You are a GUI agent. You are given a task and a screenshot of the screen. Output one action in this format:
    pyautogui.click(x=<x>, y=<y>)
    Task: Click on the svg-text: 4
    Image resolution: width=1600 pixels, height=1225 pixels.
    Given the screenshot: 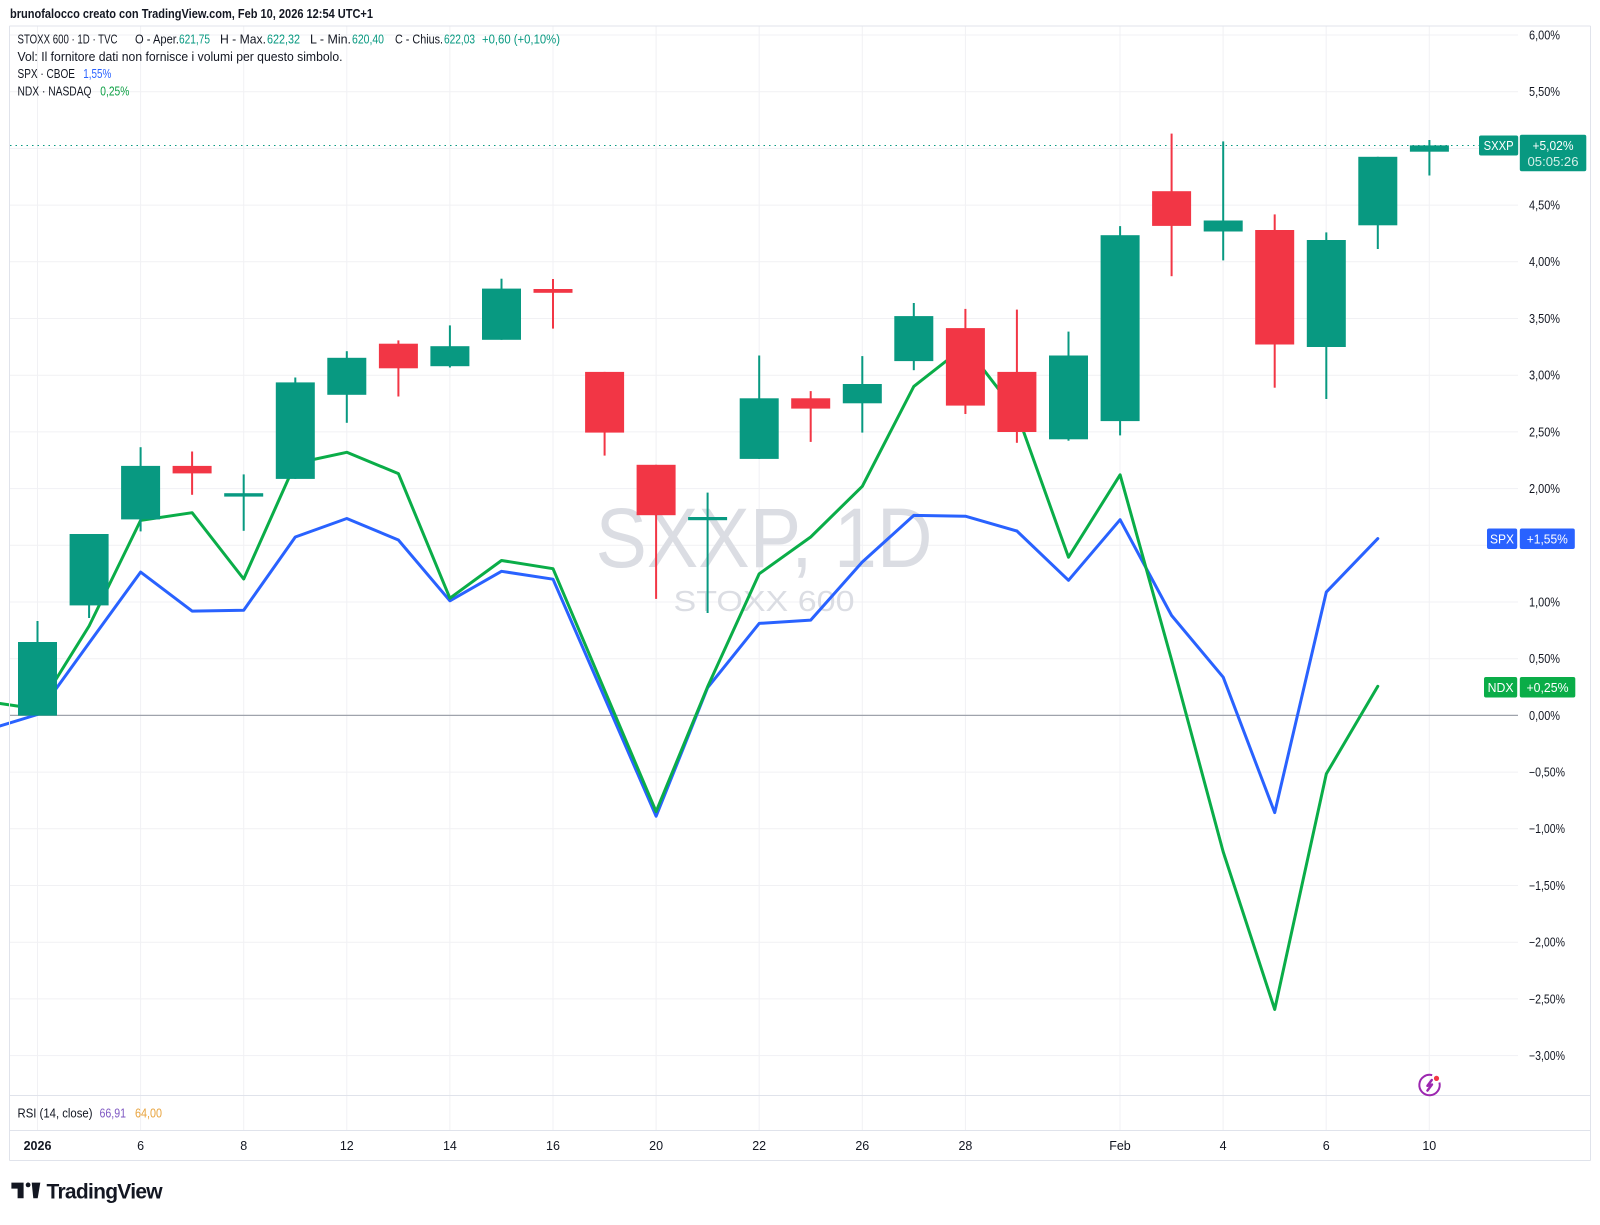 What is the action you would take?
    pyautogui.click(x=1223, y=1146)
    